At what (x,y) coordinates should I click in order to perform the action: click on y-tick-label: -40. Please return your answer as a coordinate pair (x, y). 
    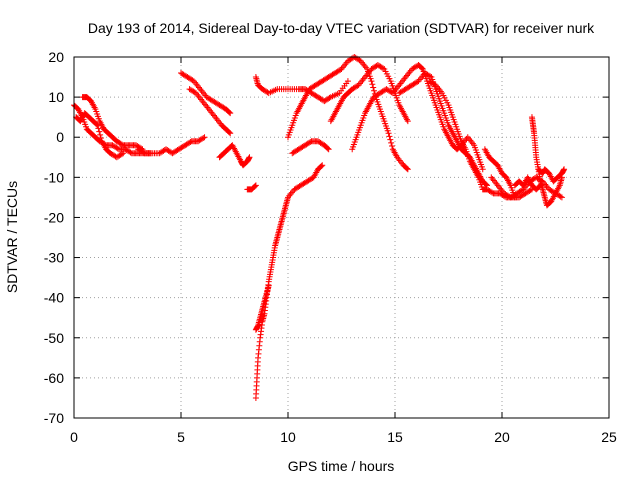
    Looking at the image, I should click on (54, 298).